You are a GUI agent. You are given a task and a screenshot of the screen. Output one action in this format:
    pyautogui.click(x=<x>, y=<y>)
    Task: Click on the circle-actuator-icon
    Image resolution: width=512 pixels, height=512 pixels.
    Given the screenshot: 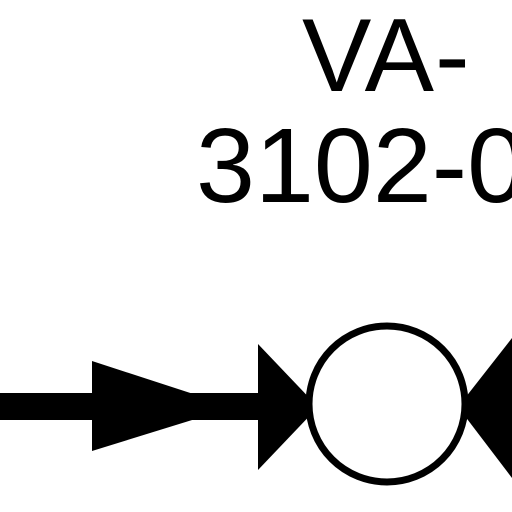 What is the action you would take?
    pyautogui.click(x=387, y=404)
    